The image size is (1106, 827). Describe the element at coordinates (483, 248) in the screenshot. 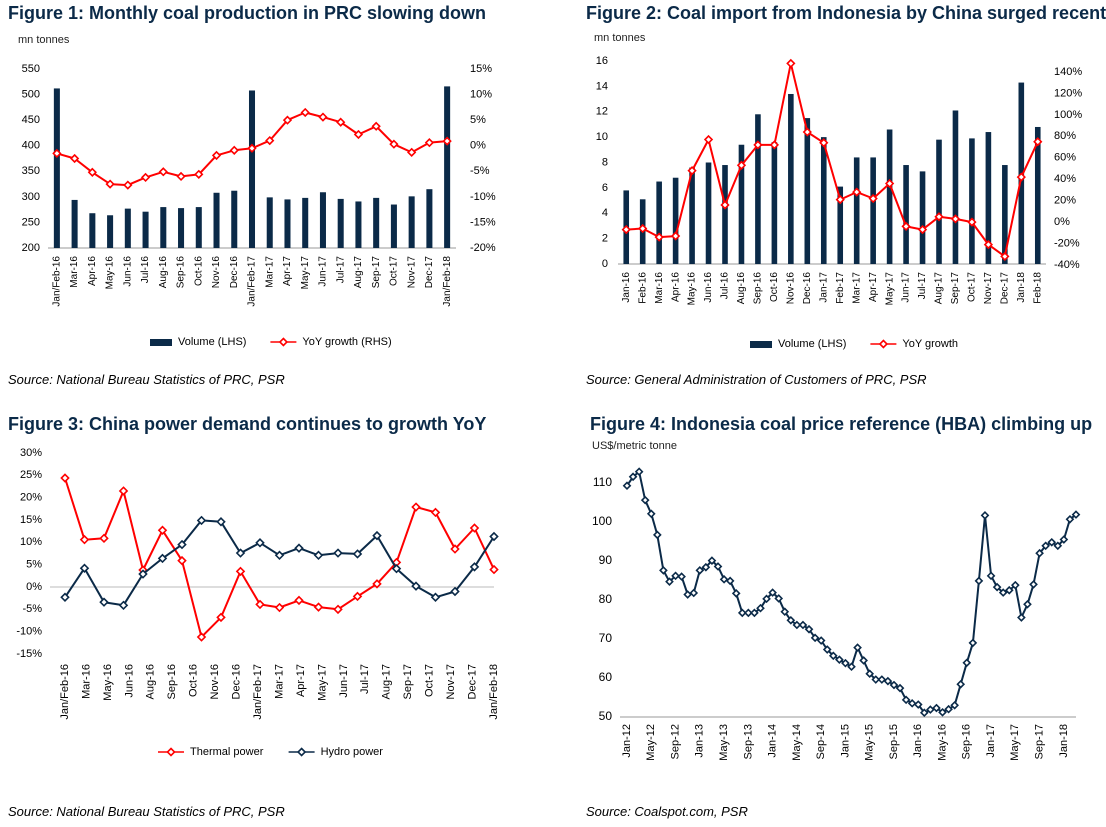

I see `fig1-y2tick: -20%` at that location.